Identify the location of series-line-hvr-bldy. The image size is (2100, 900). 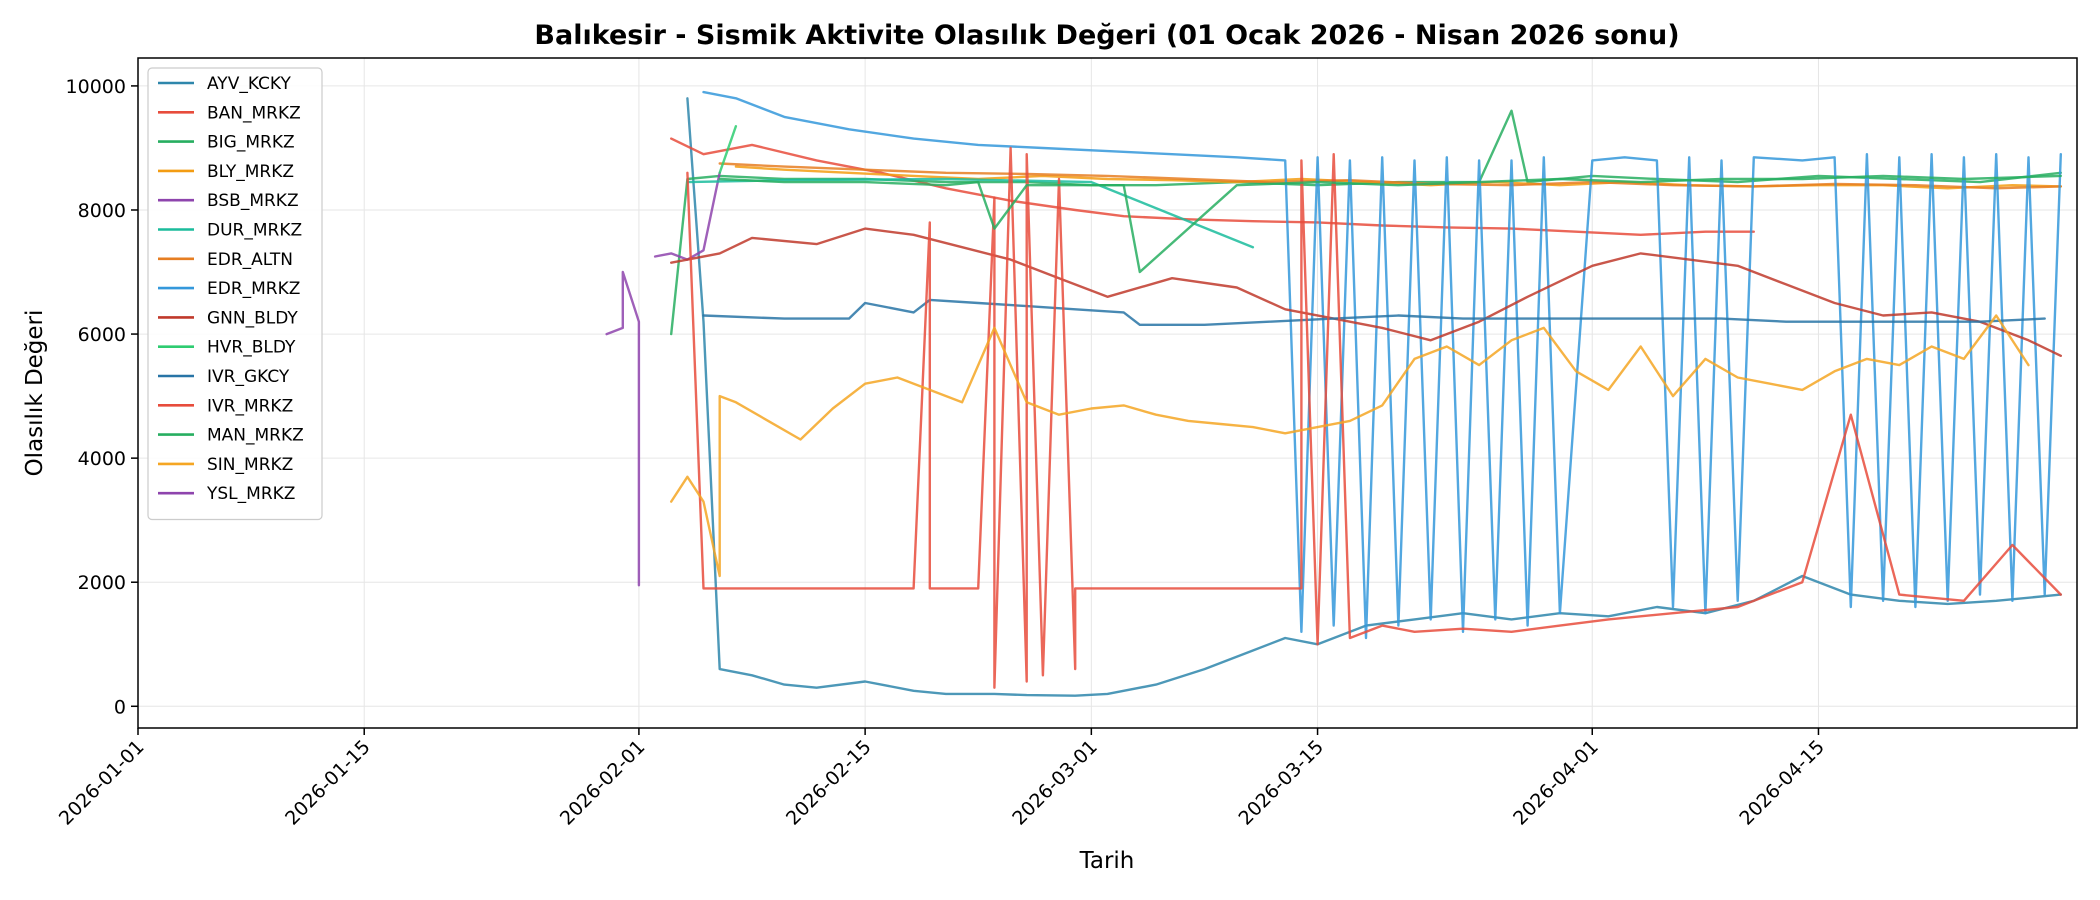
(728, 149).